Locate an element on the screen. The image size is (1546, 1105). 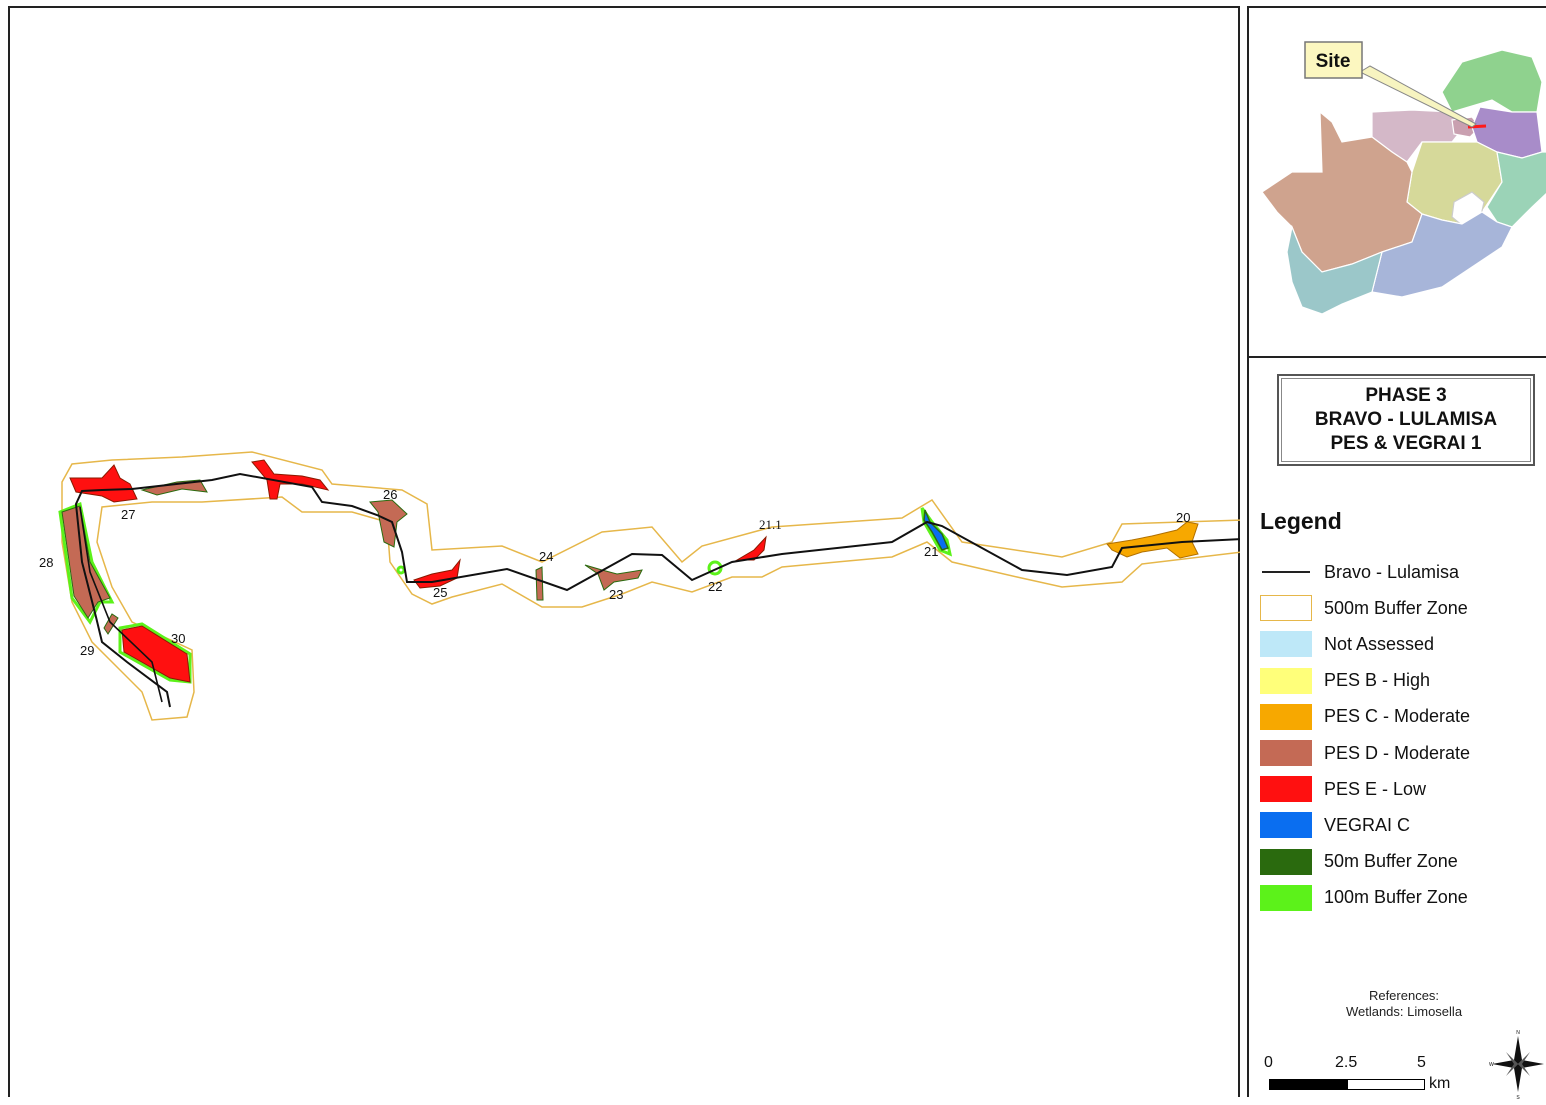
pes-e-polygons is located at coordinates (418, 571).